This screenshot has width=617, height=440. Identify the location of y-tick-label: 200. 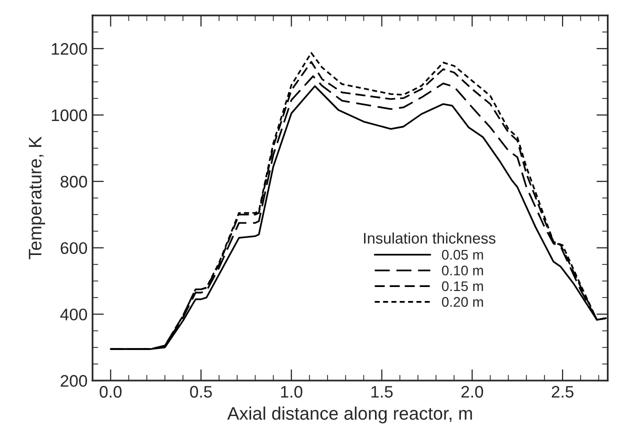
(74, 381).